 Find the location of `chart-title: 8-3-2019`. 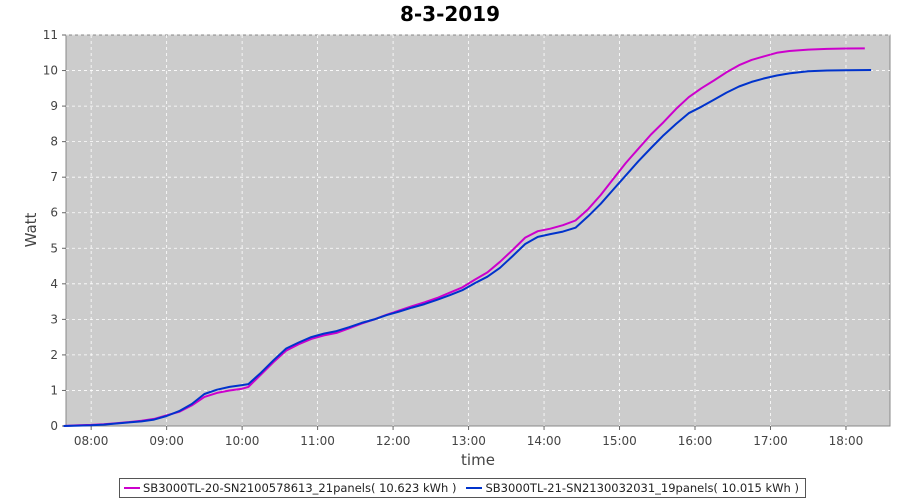

chart-title: 8-3-2019 is located at coordinates (450, 14).